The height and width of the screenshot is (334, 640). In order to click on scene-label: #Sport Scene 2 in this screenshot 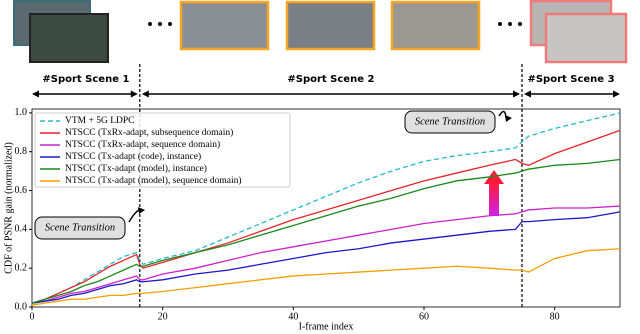, I will do `click(330, 79)`.